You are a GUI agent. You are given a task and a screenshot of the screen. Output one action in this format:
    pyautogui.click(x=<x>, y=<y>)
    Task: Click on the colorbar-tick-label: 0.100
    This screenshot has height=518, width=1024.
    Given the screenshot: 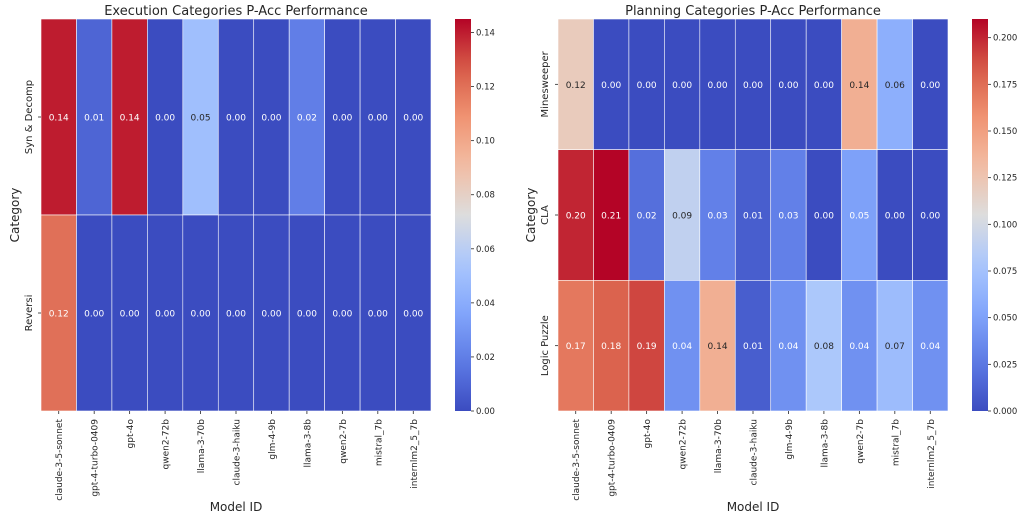 What is the action you would take?
    pyautogui.click(x=1005, y=225)
    